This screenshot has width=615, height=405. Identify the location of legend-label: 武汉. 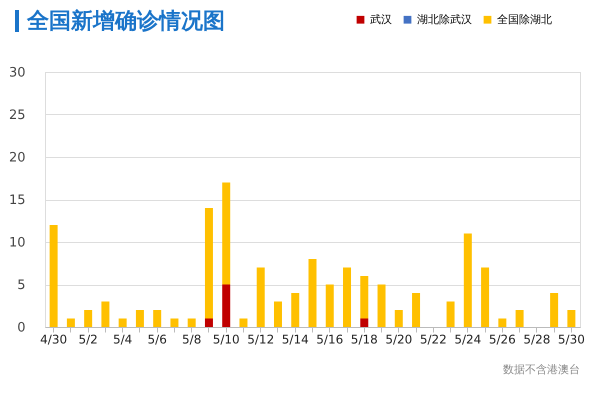
(381, 19).